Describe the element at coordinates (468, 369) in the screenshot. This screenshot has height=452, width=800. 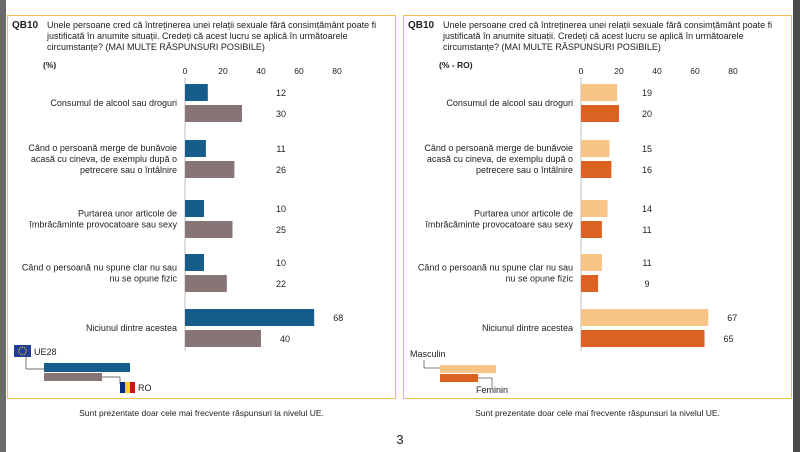
I see `legend-swatch-masculin` at that location.